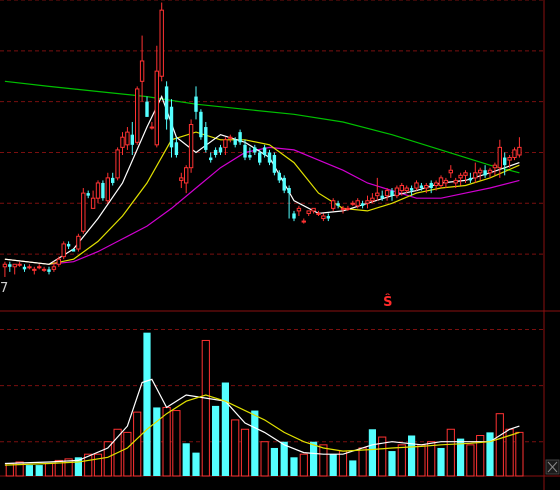 The image size is (560, 490). Describe the element at coordinates (552, 467) in the screenshot. I see `scroll-corner-icon` at that location.